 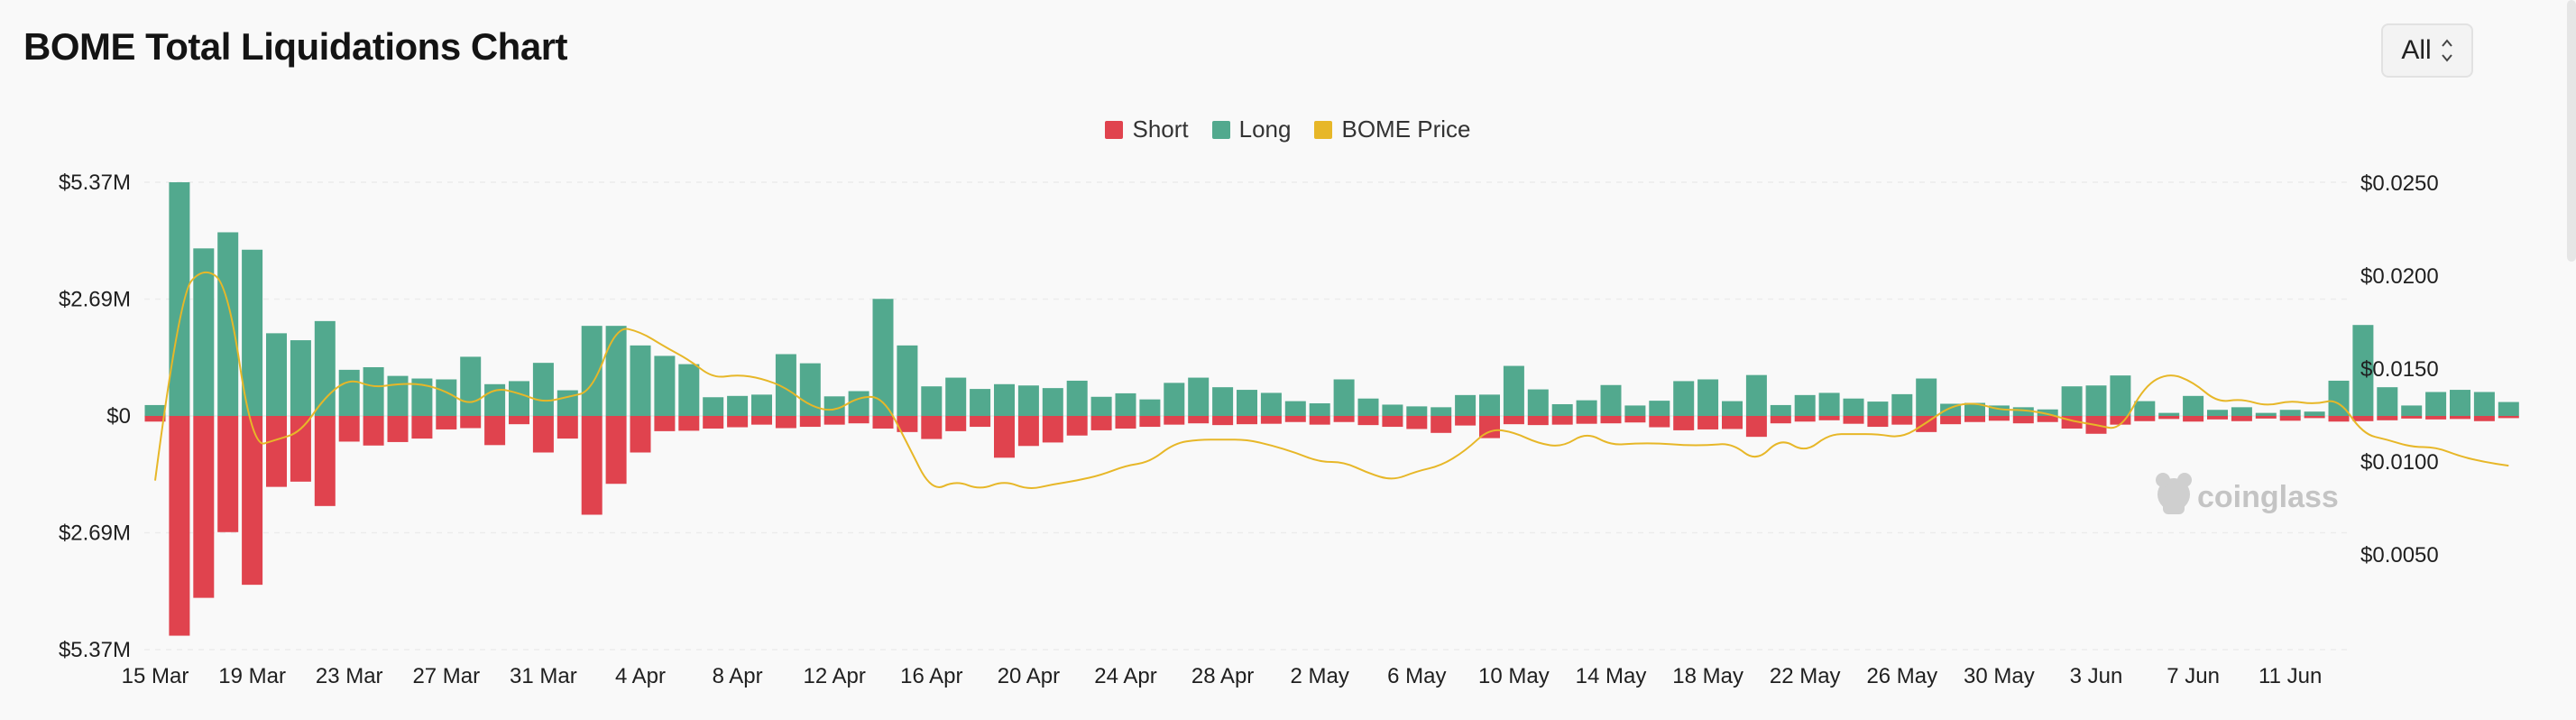 I want to click on legend-item-short: Short, so click(x=1147, y=129).